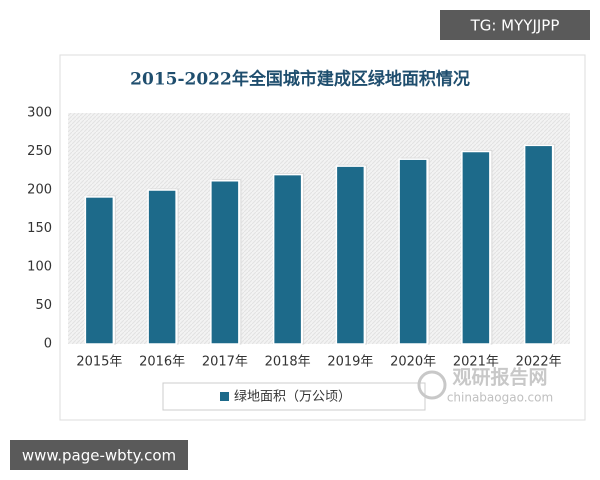  I want to click on y-tick-label: 300, so click(39, 113).